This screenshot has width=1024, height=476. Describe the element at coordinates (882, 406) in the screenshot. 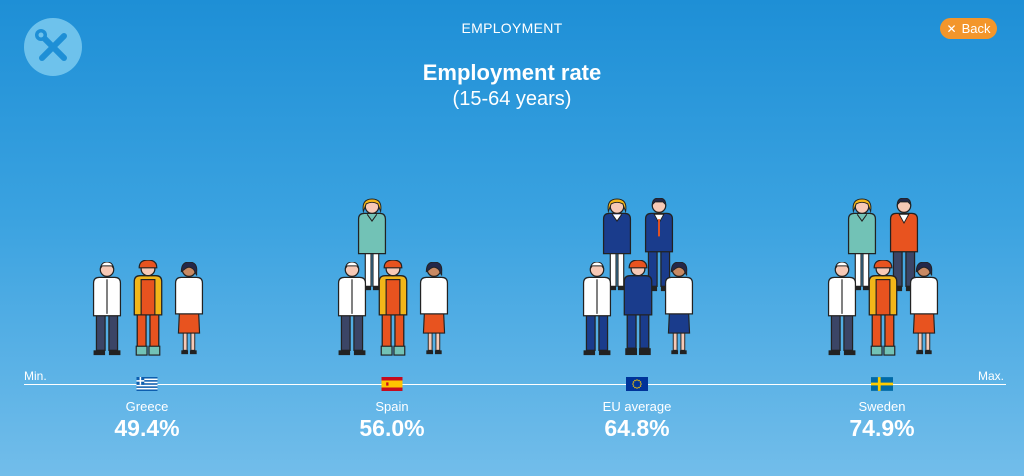

I see `country-name: Sweden` at that location.